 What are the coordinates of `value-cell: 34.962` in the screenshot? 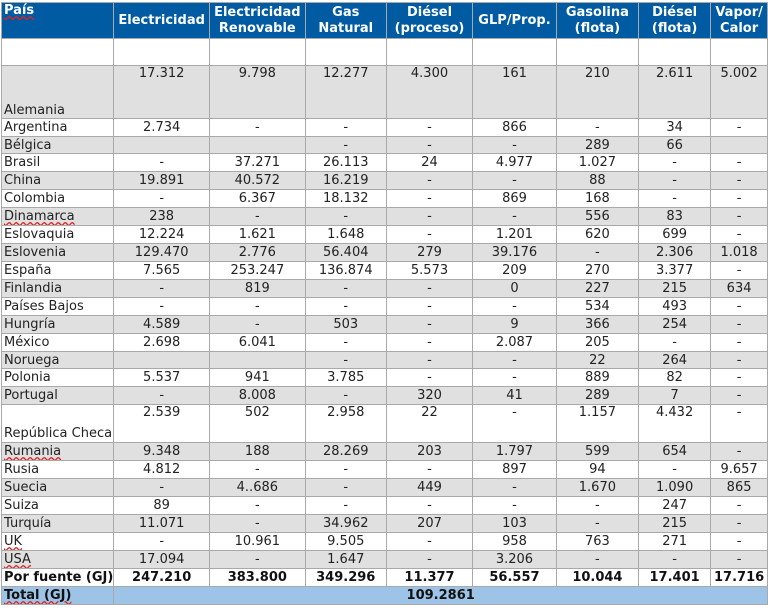 It's located at (345, 523).